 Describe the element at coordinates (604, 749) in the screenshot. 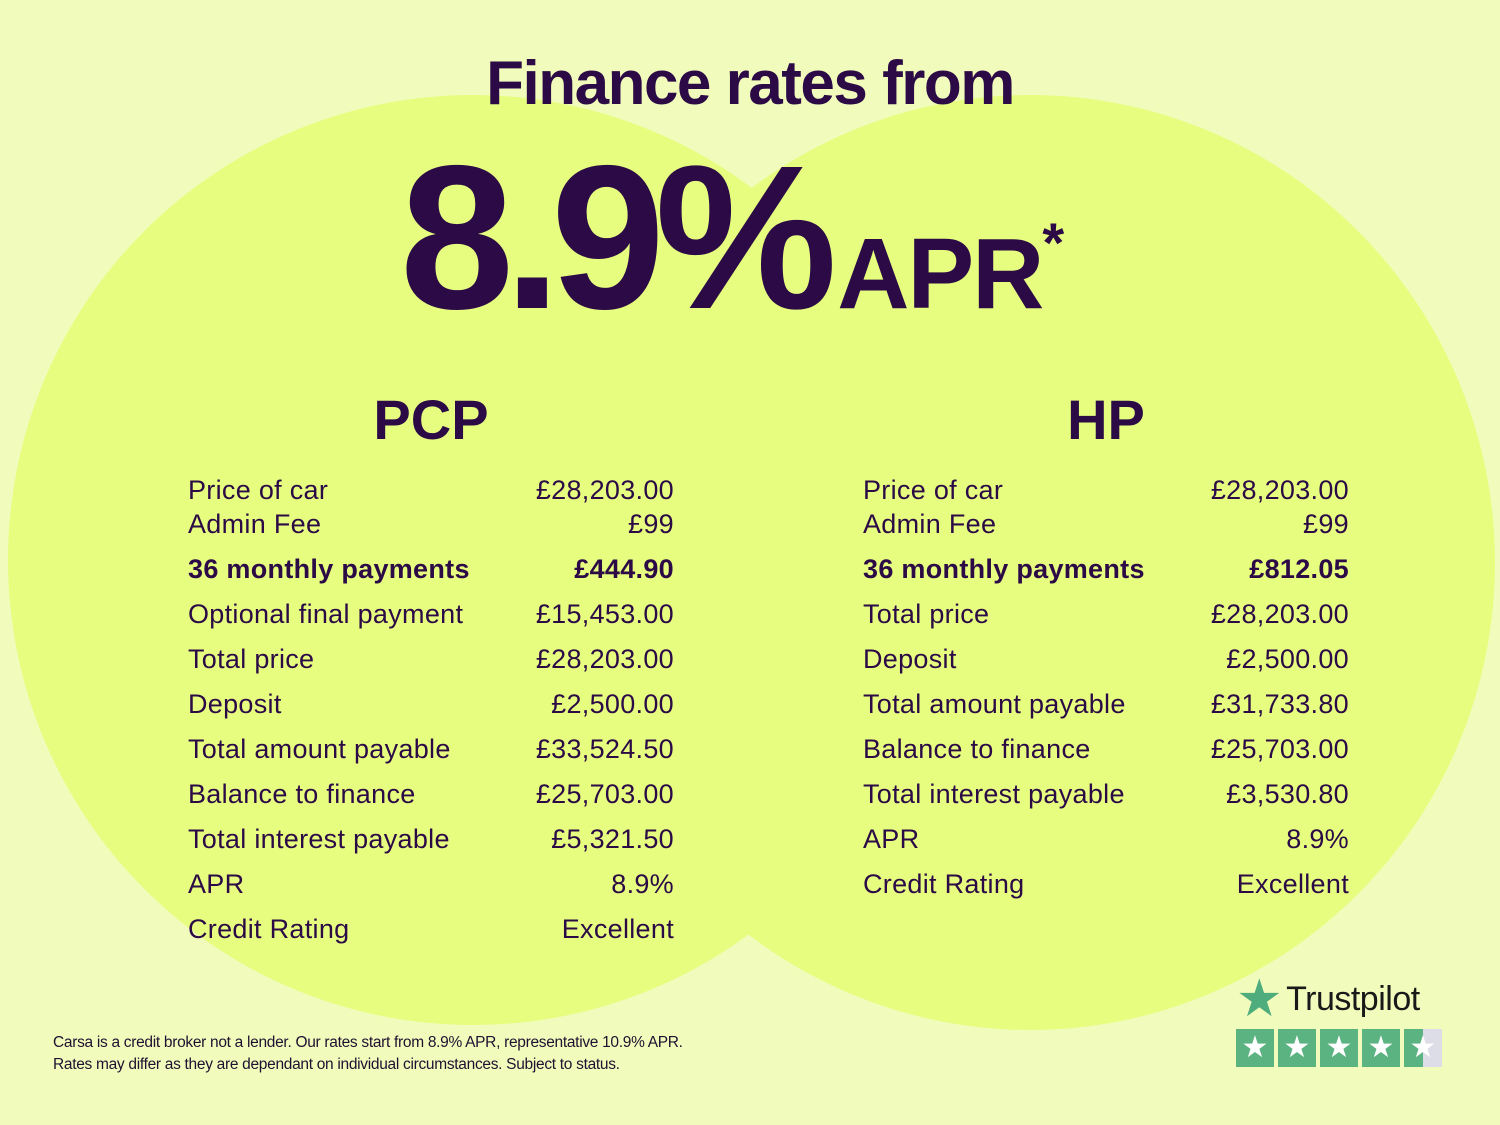

I see `row-value: £33,524.50` at that location.